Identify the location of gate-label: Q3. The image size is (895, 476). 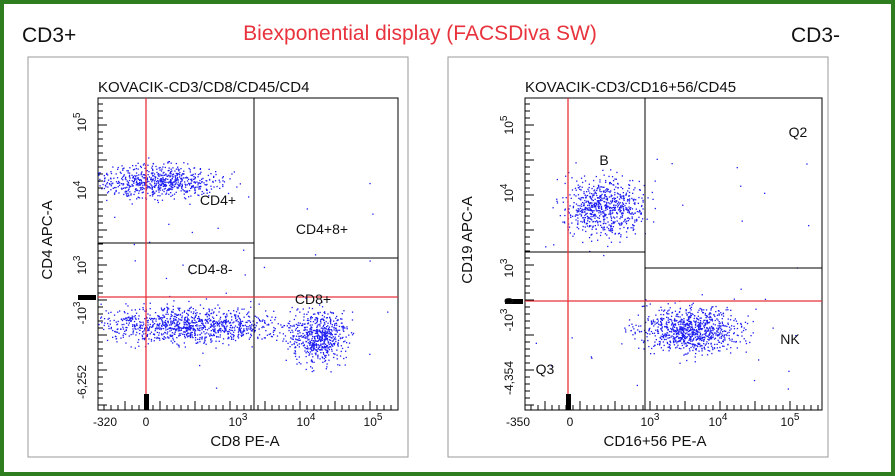
(545, 369).